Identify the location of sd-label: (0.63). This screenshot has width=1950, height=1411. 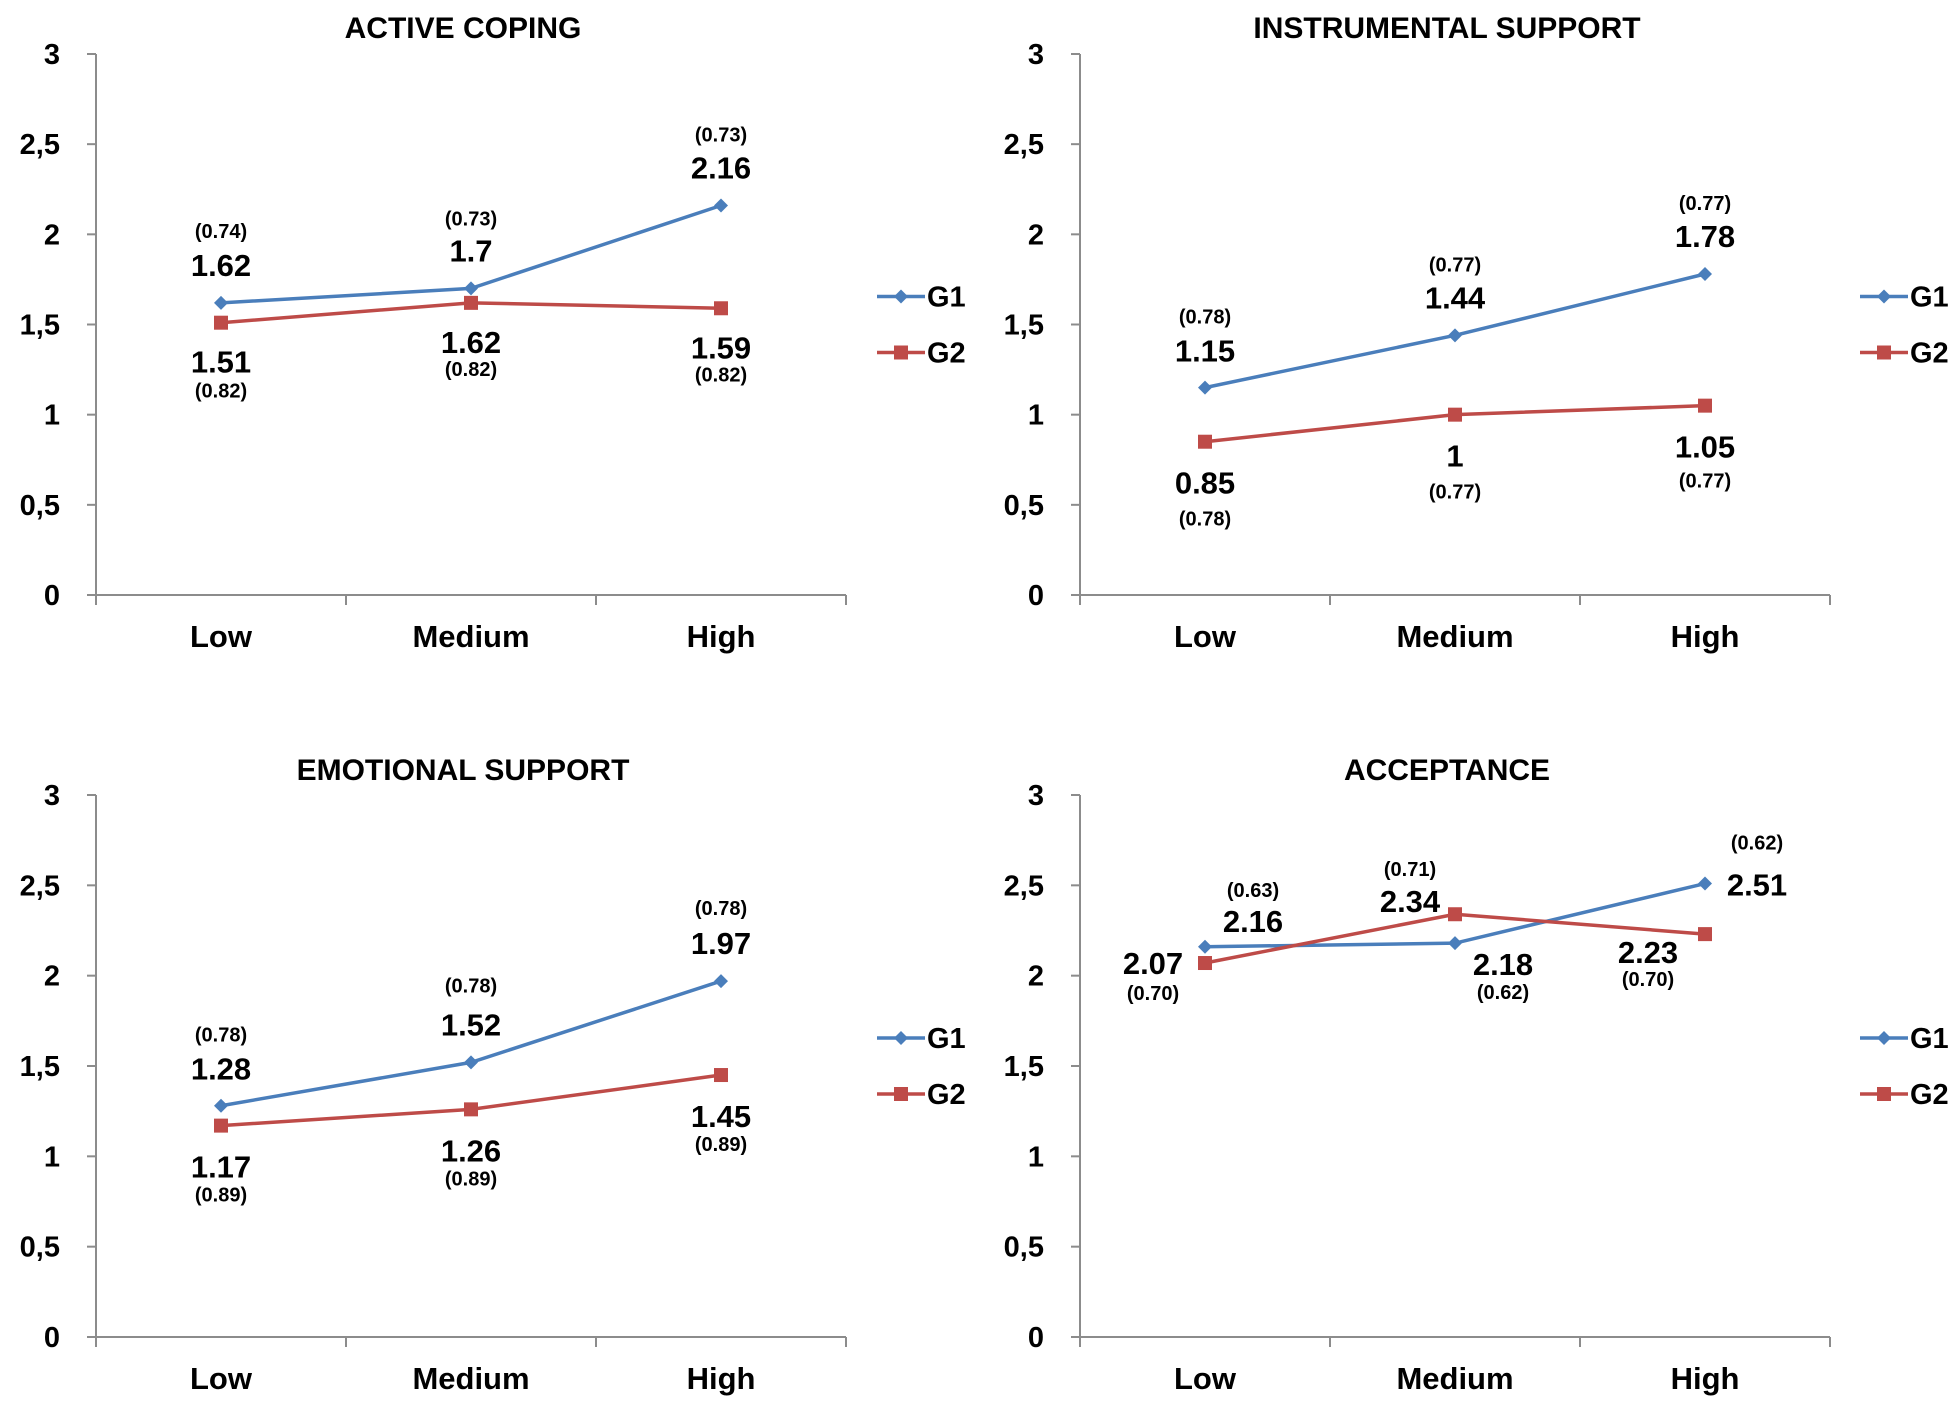
(1253, 891).